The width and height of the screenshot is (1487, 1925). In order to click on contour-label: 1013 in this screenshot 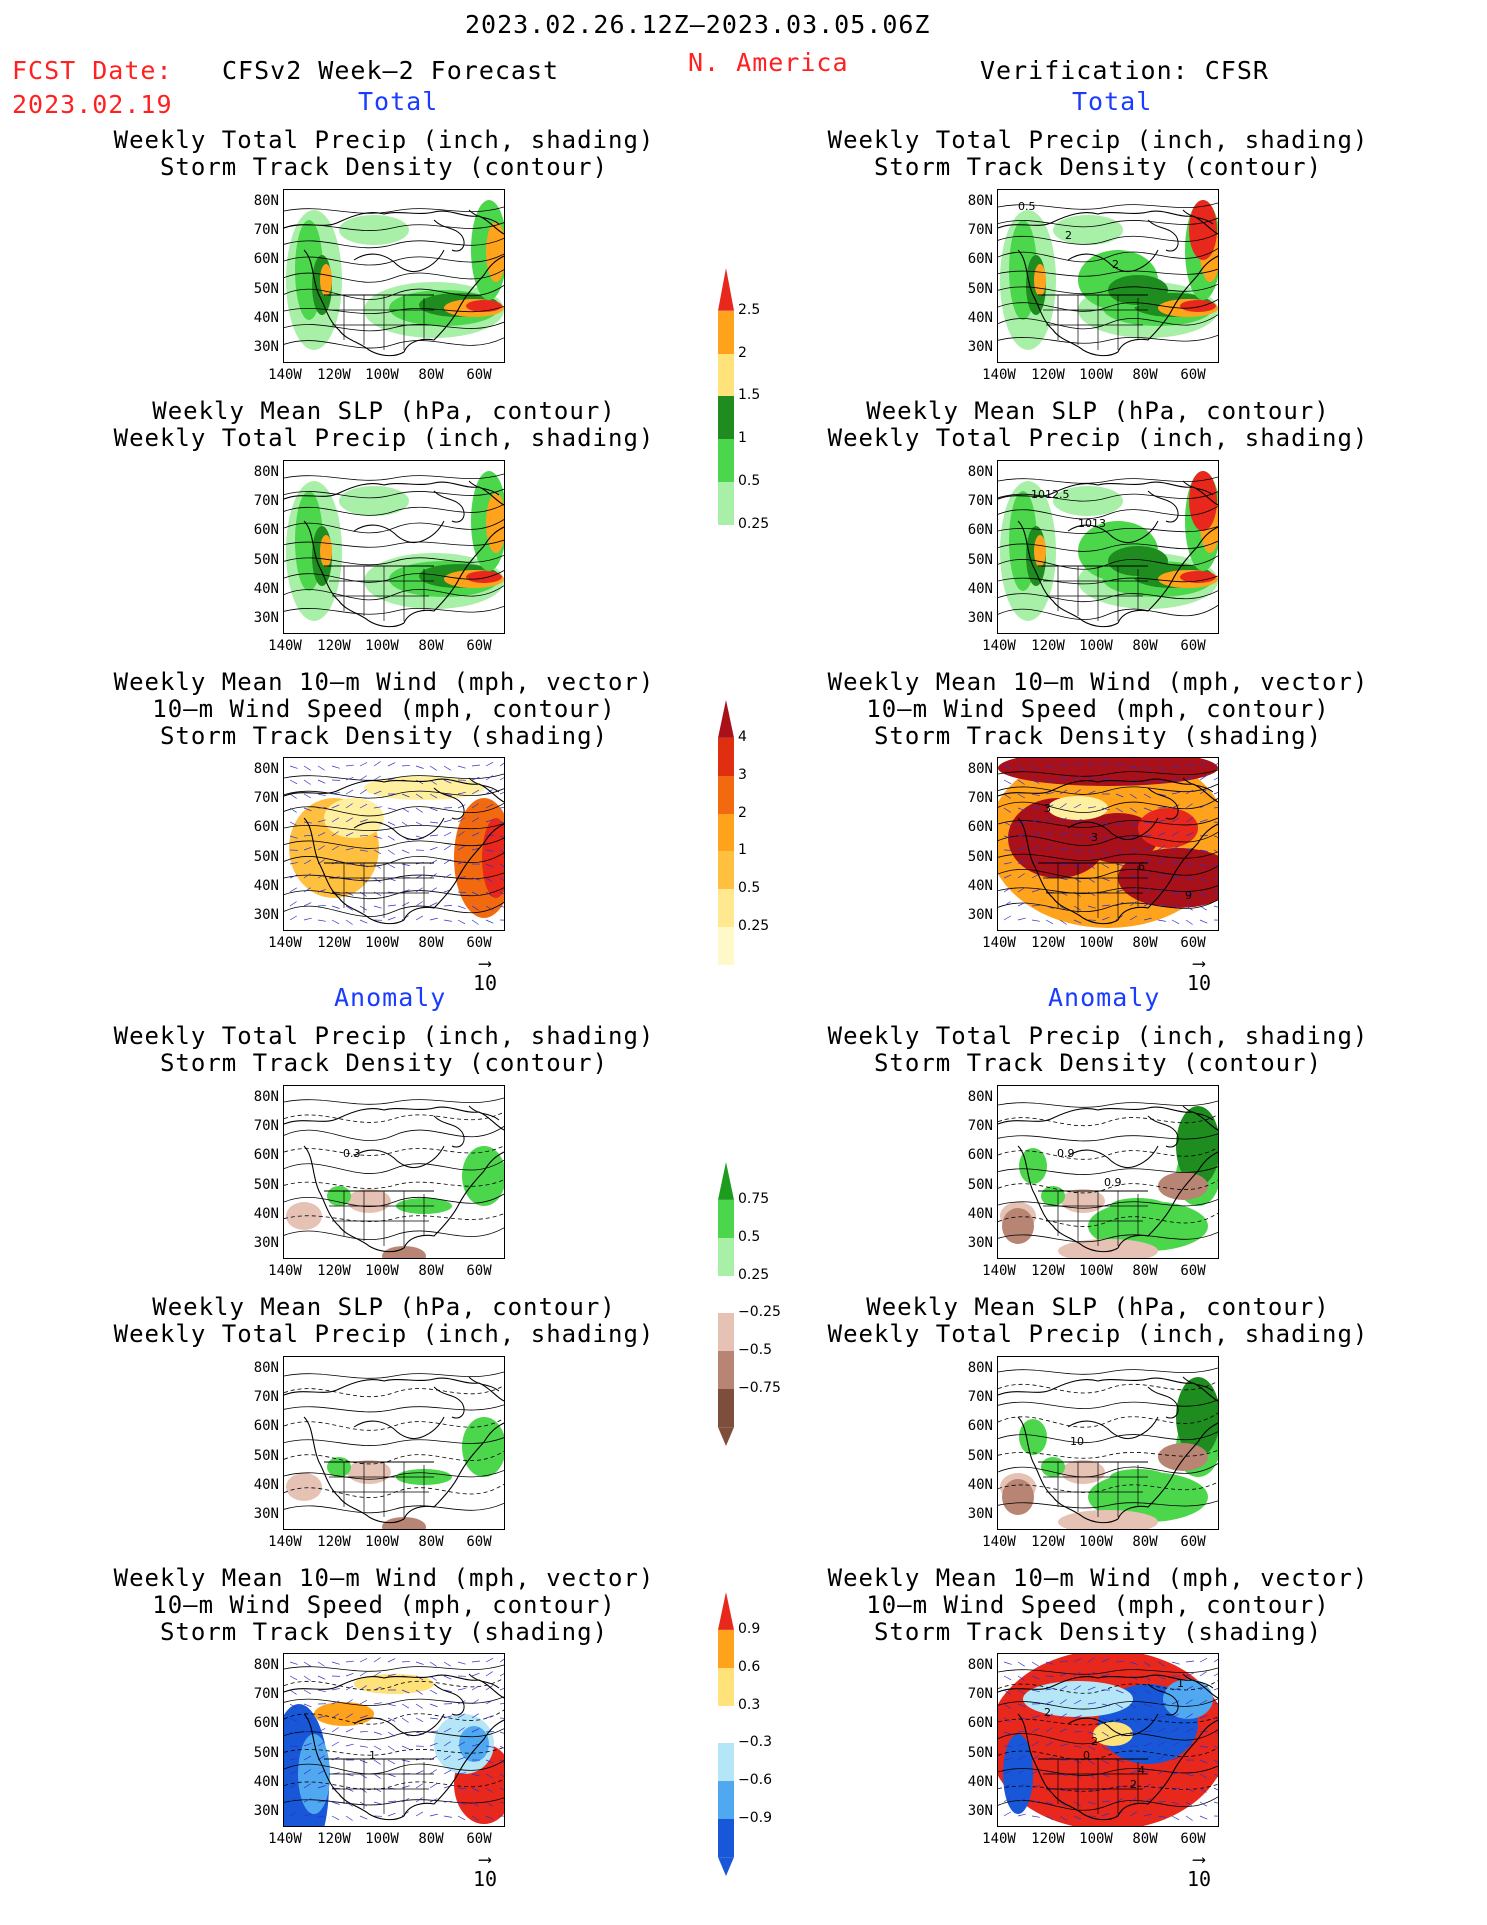, I will do `click(1092, 523)`.